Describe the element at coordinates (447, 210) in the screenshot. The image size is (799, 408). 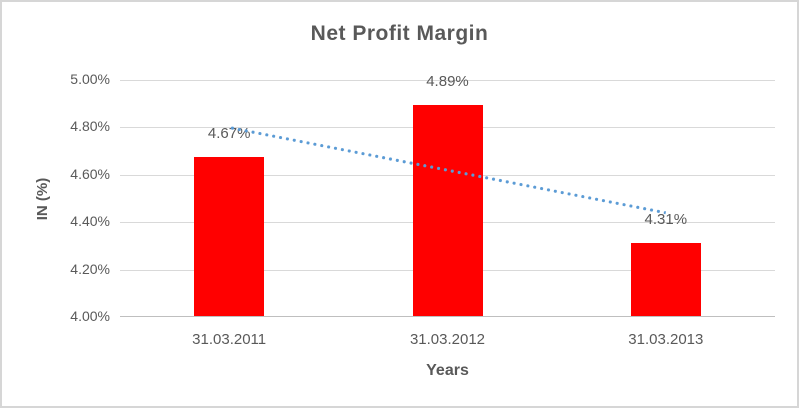
I see `bar-31.03.2012` at that location.